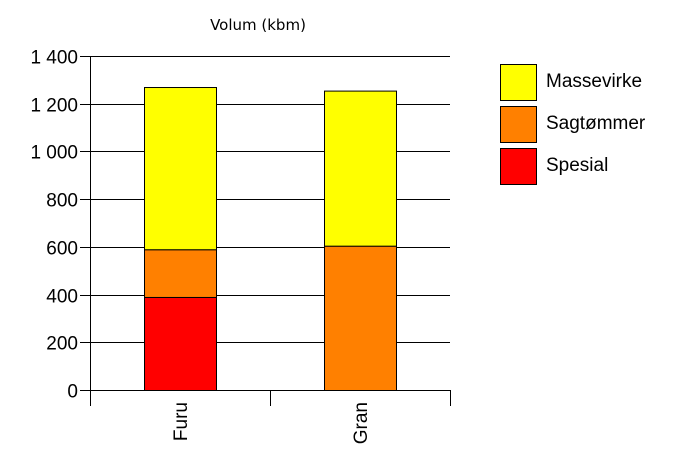  I want to click on bar-segment-sagtømmer-furu, so click(180, 273).